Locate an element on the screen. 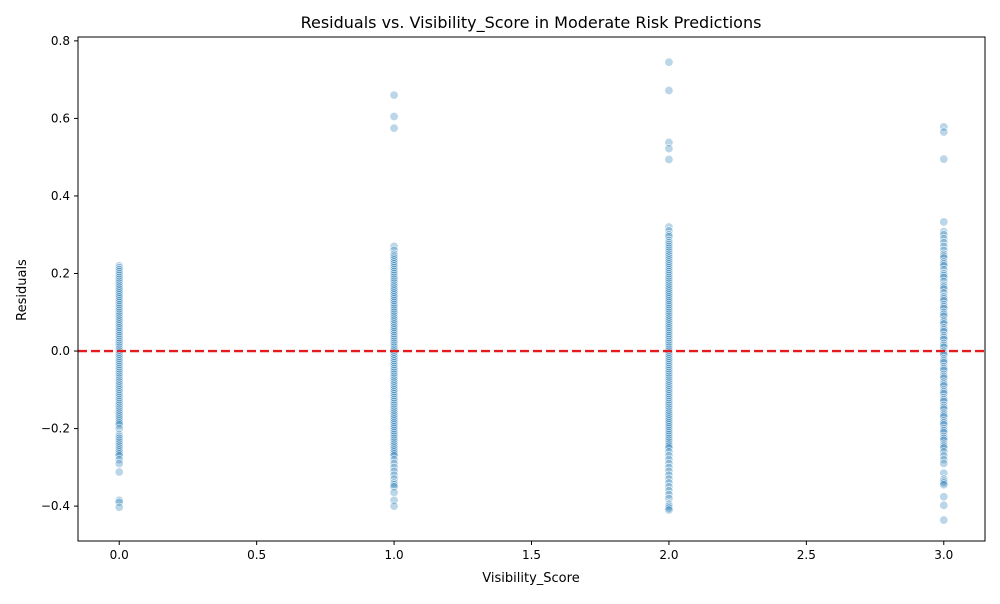  x-tick-label: 1.5 is located at coordinates (531, 555).